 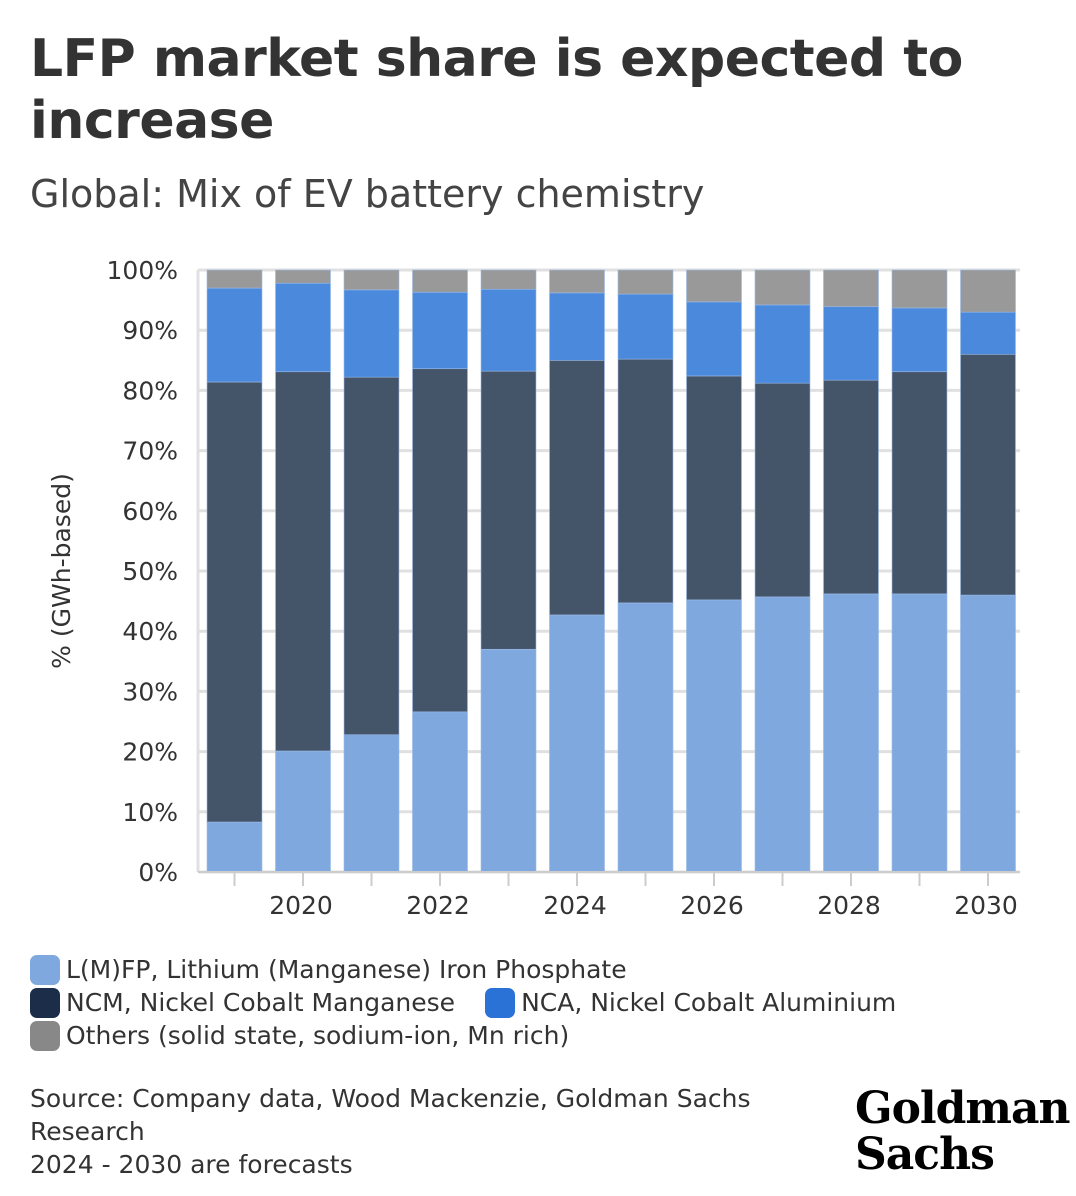 I want to click on bar-lfp-2025, so click(x=645, y=737).